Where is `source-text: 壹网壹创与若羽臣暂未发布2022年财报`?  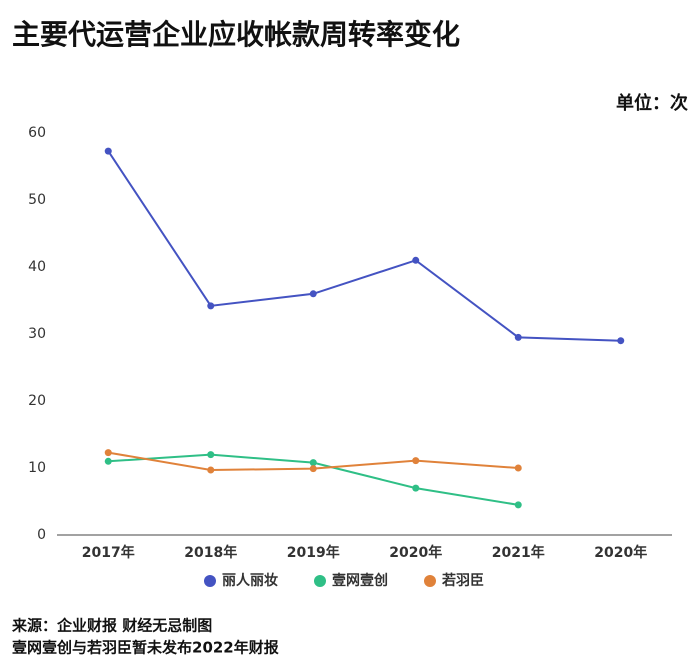 source-text: 壹网壹创与若羽臣暂未发布2022年财报 is located at coordinates (145, 648).